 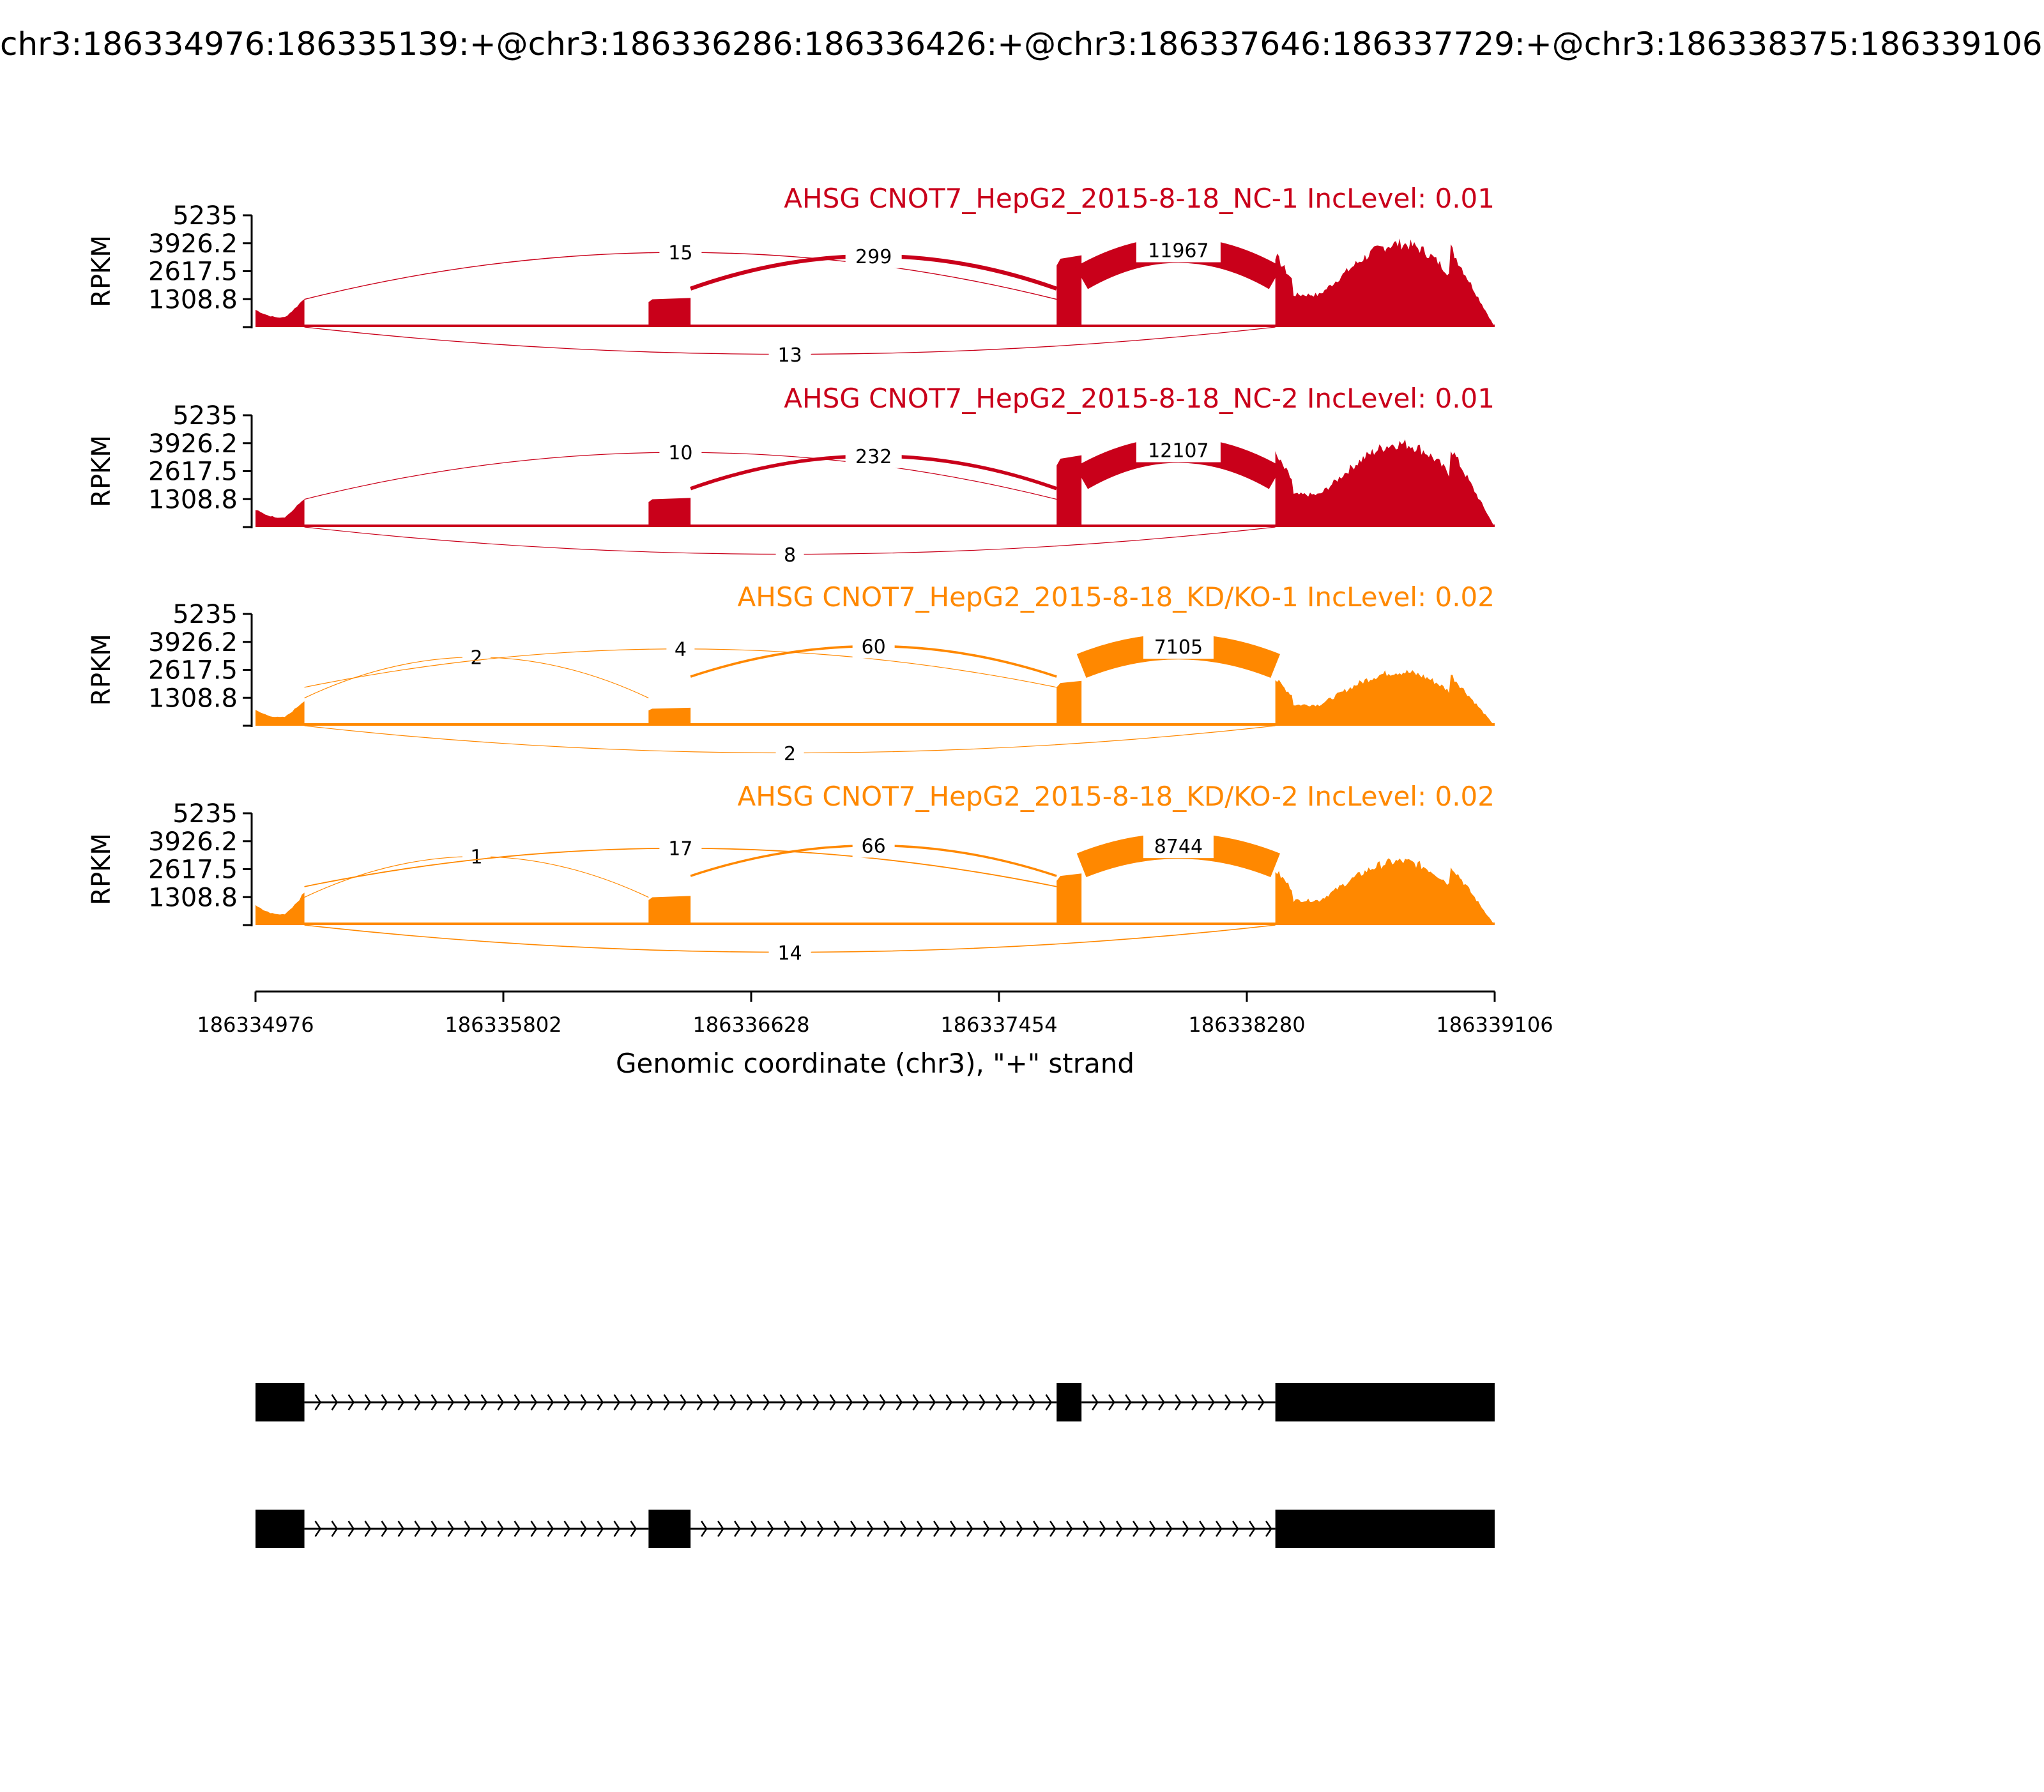 I want to click on junction-count-label: 8744, so click(x=1178, y=847).